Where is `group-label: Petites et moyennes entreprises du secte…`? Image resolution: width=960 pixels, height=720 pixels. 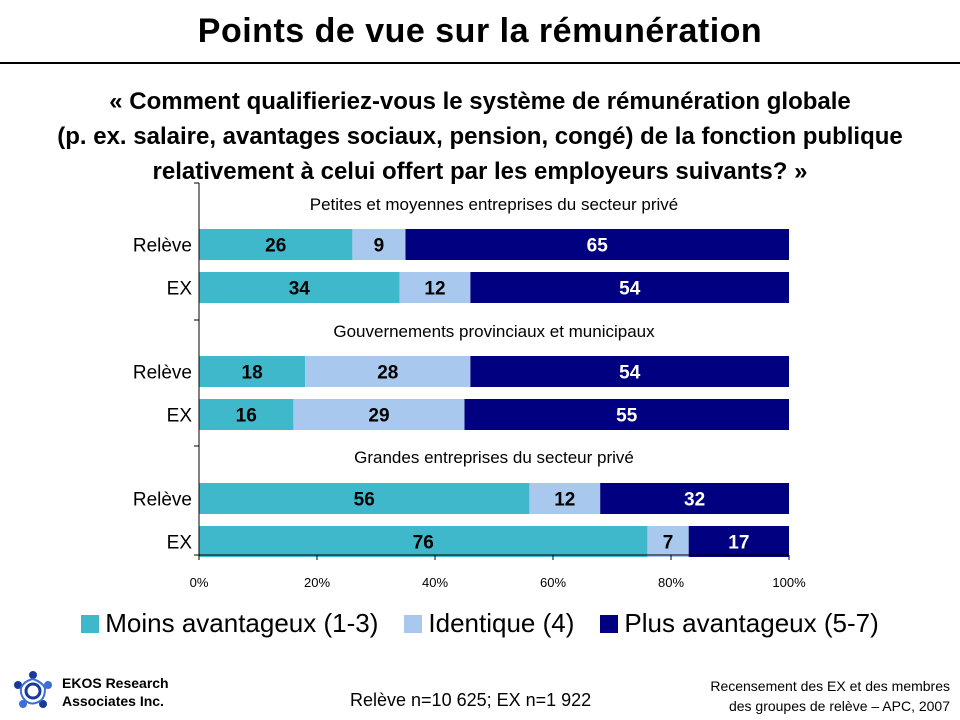 group-label: Petites et moyennes entreprises du secte… is located at coordinates (494, 204).